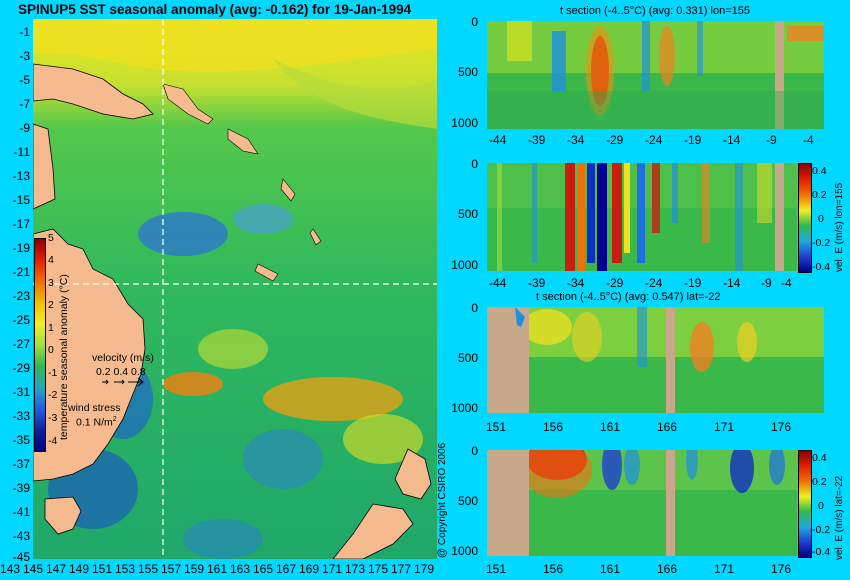 This screenshot has height=580, width=850. I want to click on colorbar-tick: -3, so click(53, 418).